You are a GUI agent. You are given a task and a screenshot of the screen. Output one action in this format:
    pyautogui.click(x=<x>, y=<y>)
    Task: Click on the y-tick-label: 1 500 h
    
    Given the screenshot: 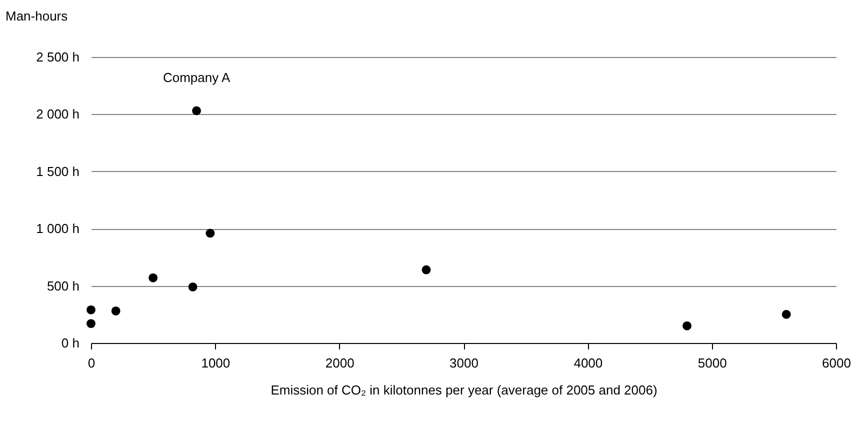 What is the action you would take?
    pyautogui.click(x=58, y=171)
    